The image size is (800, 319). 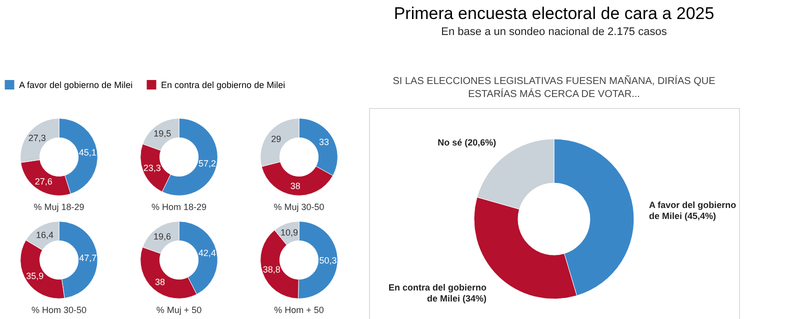 I want to click on data-label: 27,3, so click(x=37, y=138).